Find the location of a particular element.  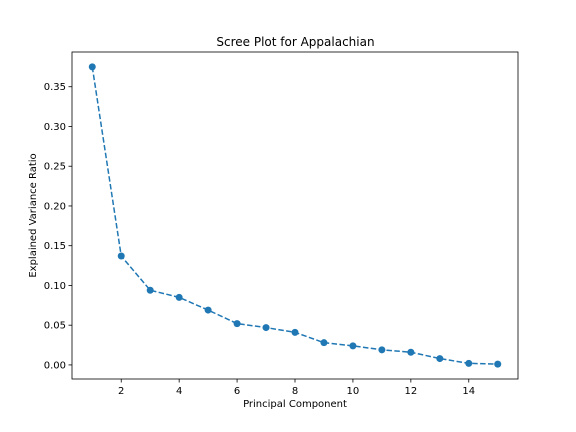

chart-title: Scree Plot for Appalachian is located at coordinates (295, 42).